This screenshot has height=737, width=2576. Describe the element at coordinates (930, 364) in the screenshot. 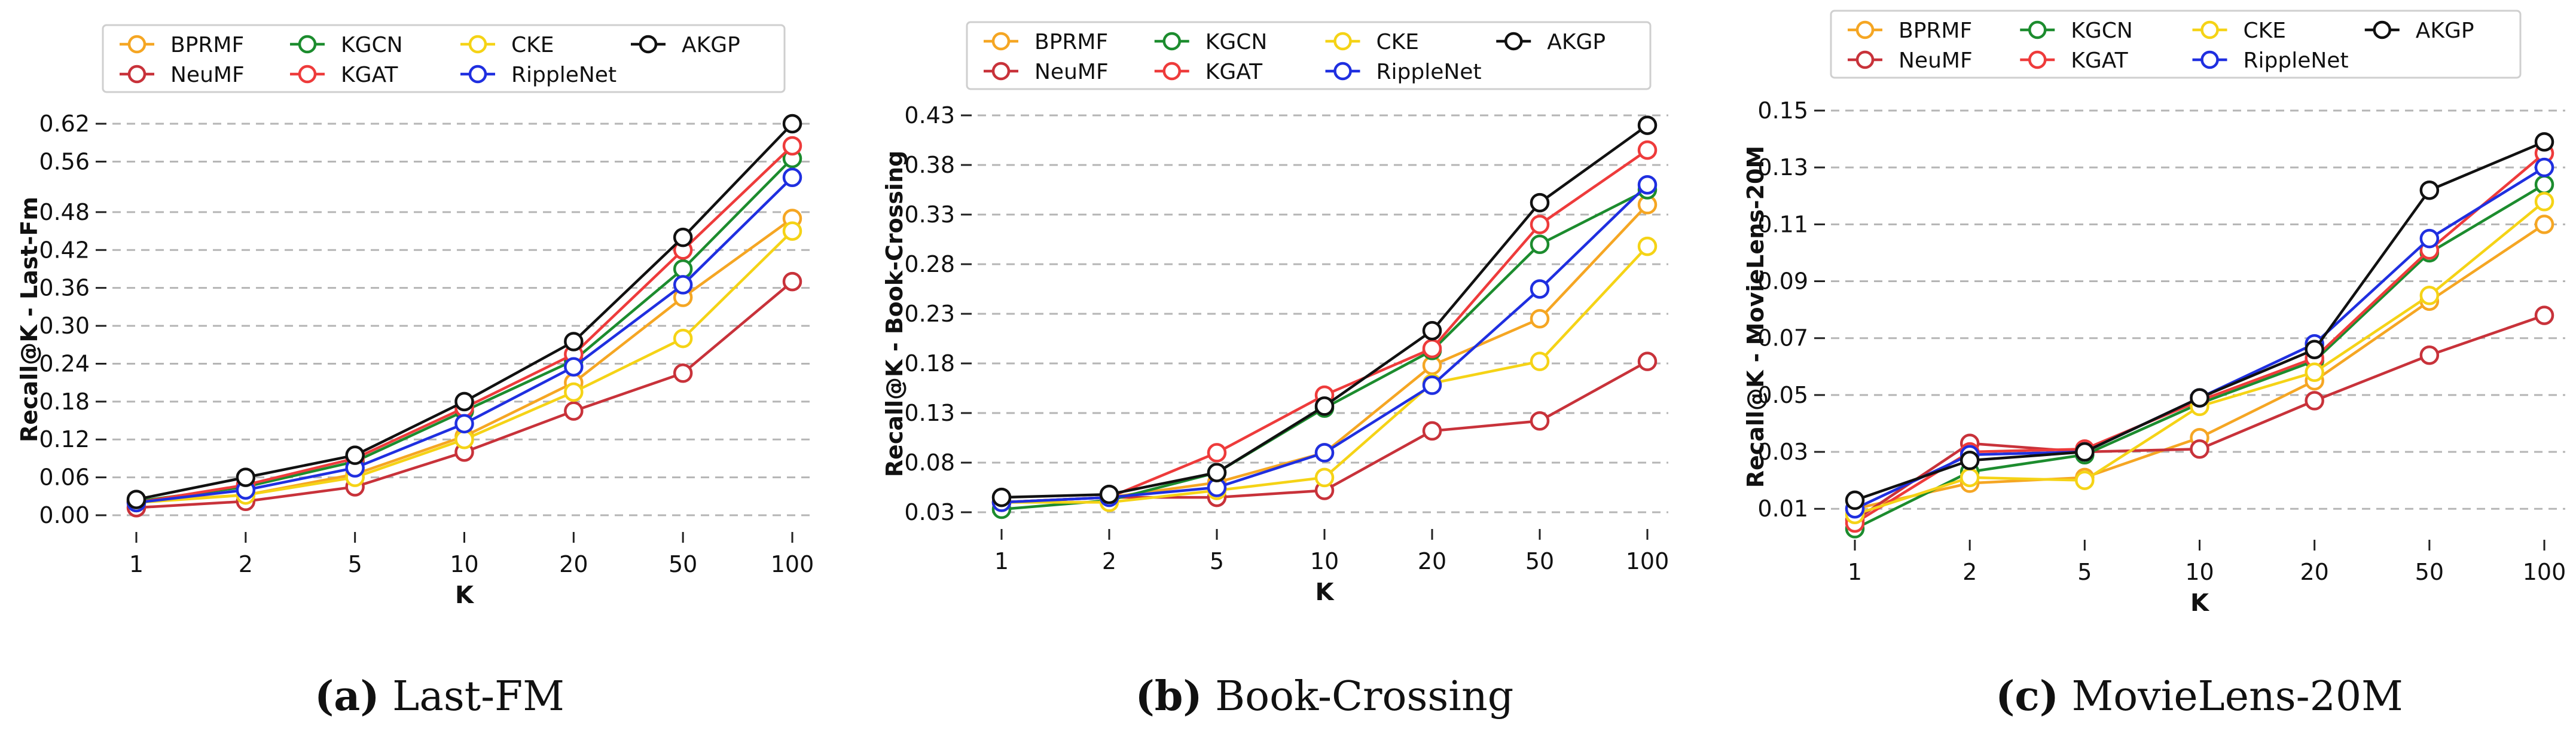

I see `y-tick-label: 0.18` at that location.